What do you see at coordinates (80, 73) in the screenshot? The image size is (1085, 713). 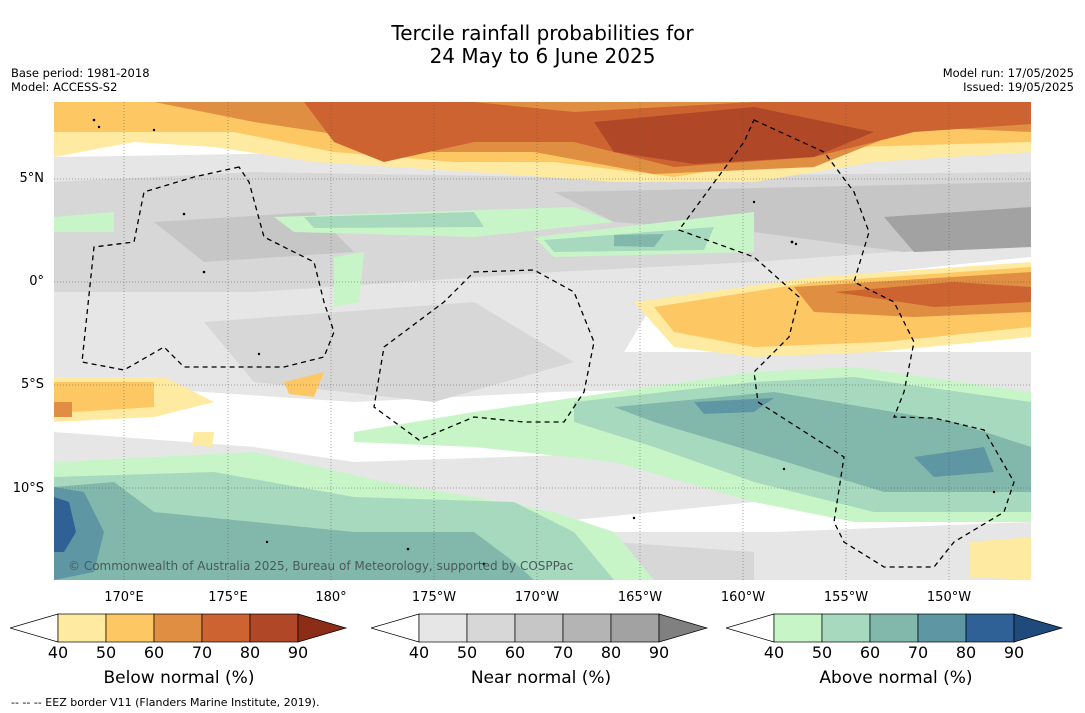 I see `base-period: Base period: 1981-2018` at bounding box center [80, 73].